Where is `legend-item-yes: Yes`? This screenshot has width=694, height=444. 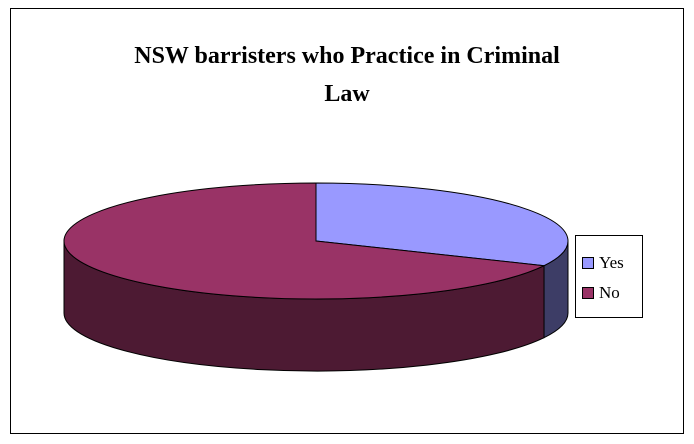
legend-item-yes: Yes is located at coordinates (603, 263).